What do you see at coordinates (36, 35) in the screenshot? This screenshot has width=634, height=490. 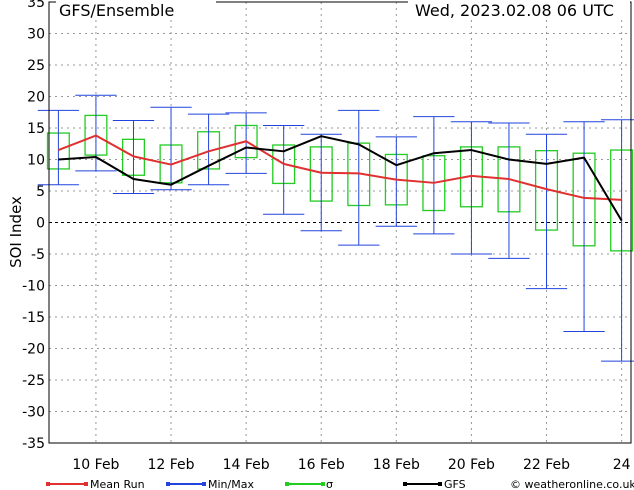 I see `y-tick-label: 30` at bounding box center [36, 35].